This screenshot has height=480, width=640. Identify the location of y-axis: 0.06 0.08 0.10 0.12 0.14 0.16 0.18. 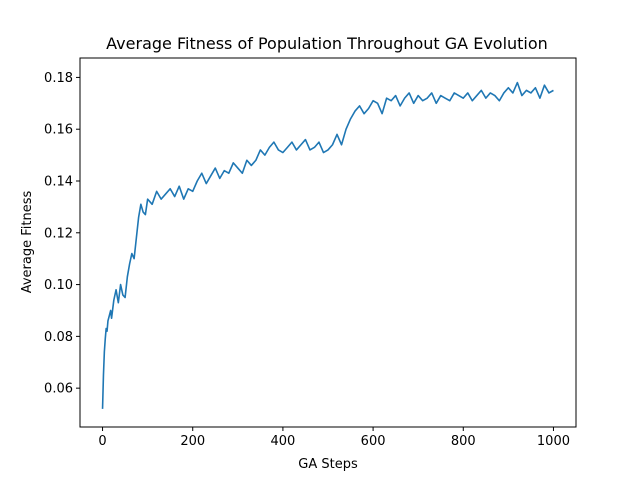
(62, 234).